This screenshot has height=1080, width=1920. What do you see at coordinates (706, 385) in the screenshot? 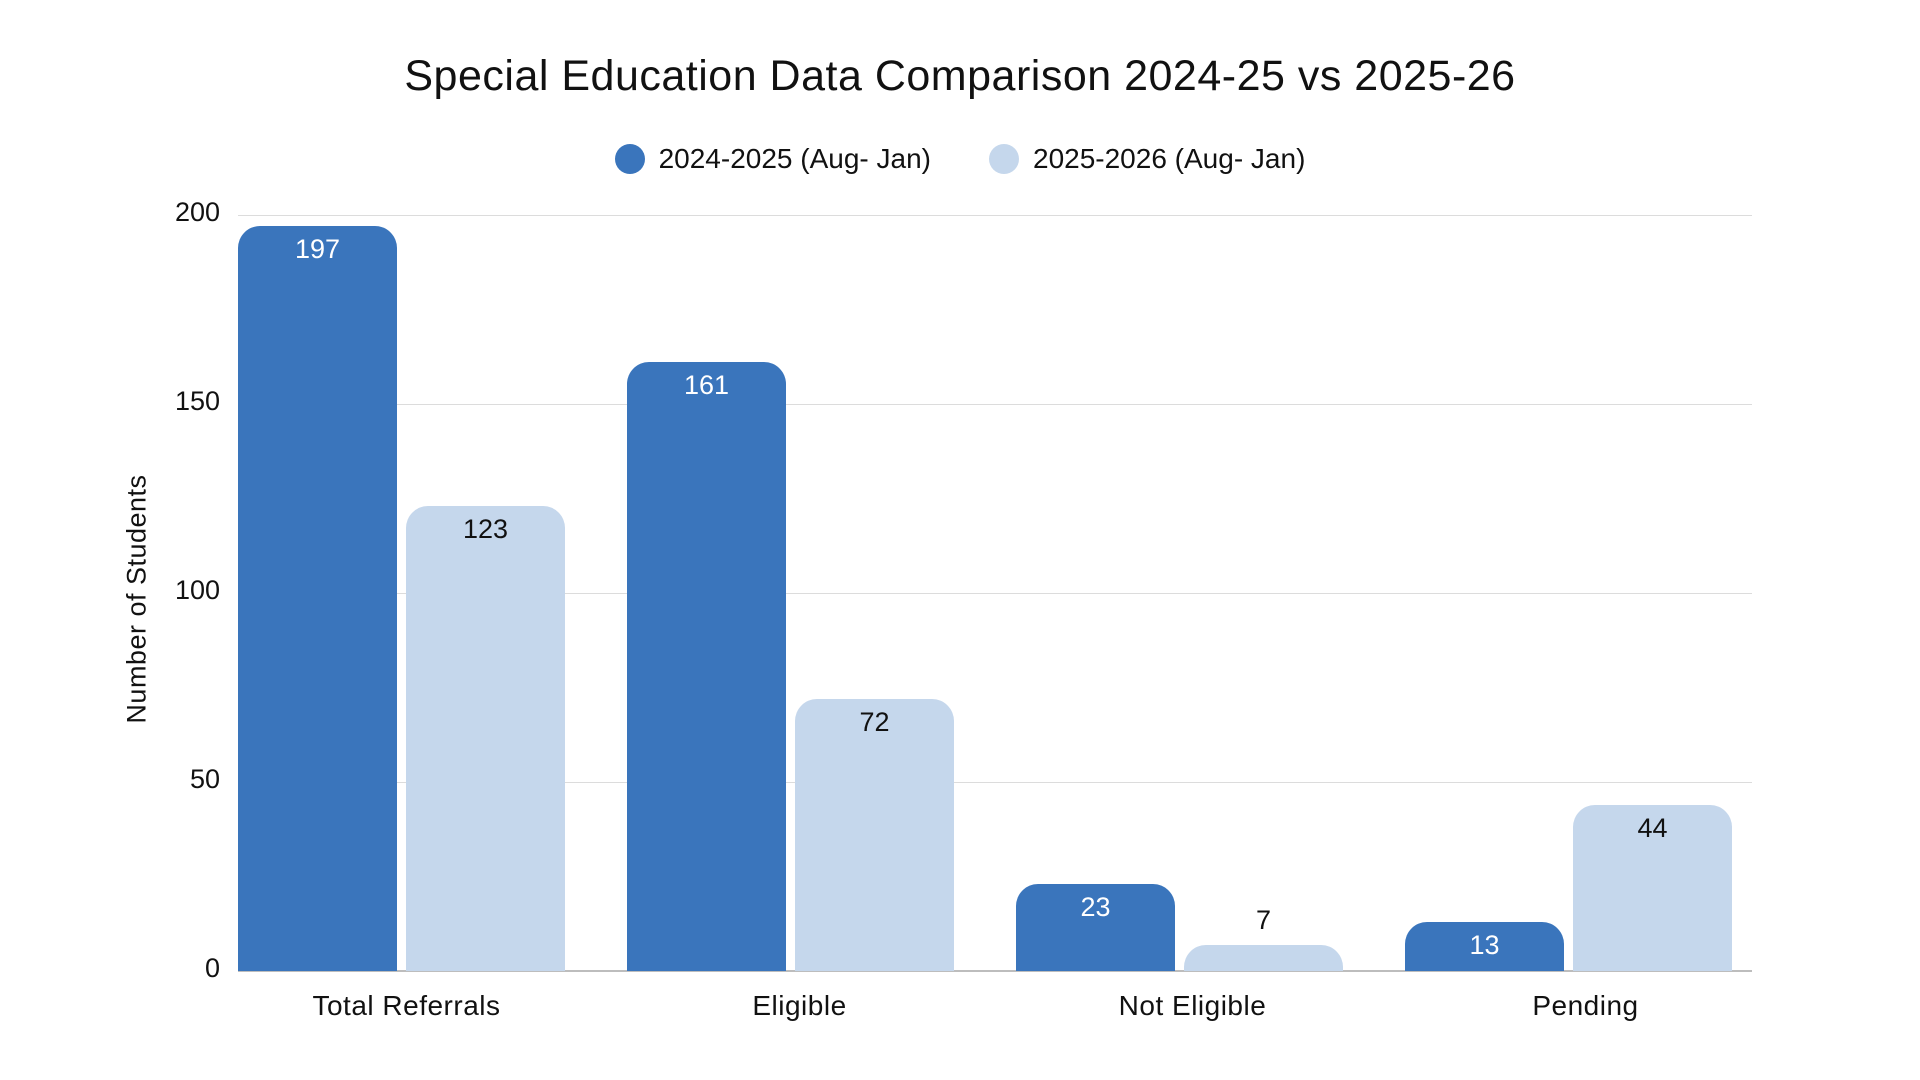
I see `bar-value-label: 161` at bounding box center [706, 385].